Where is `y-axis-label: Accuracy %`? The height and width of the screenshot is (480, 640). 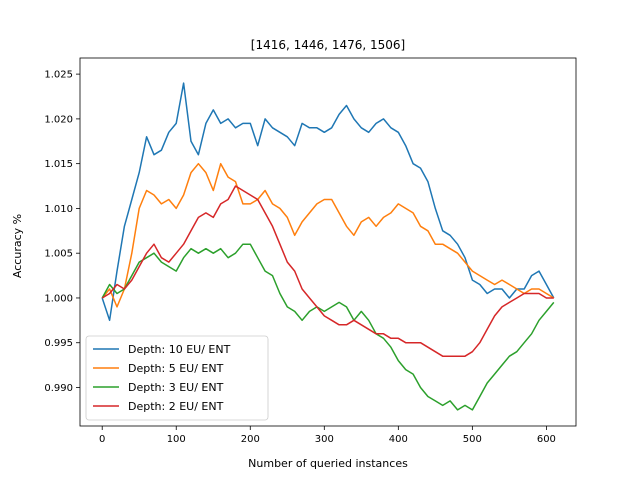 y-axis-label: Accuracy % is located at coordinates (17, 246).